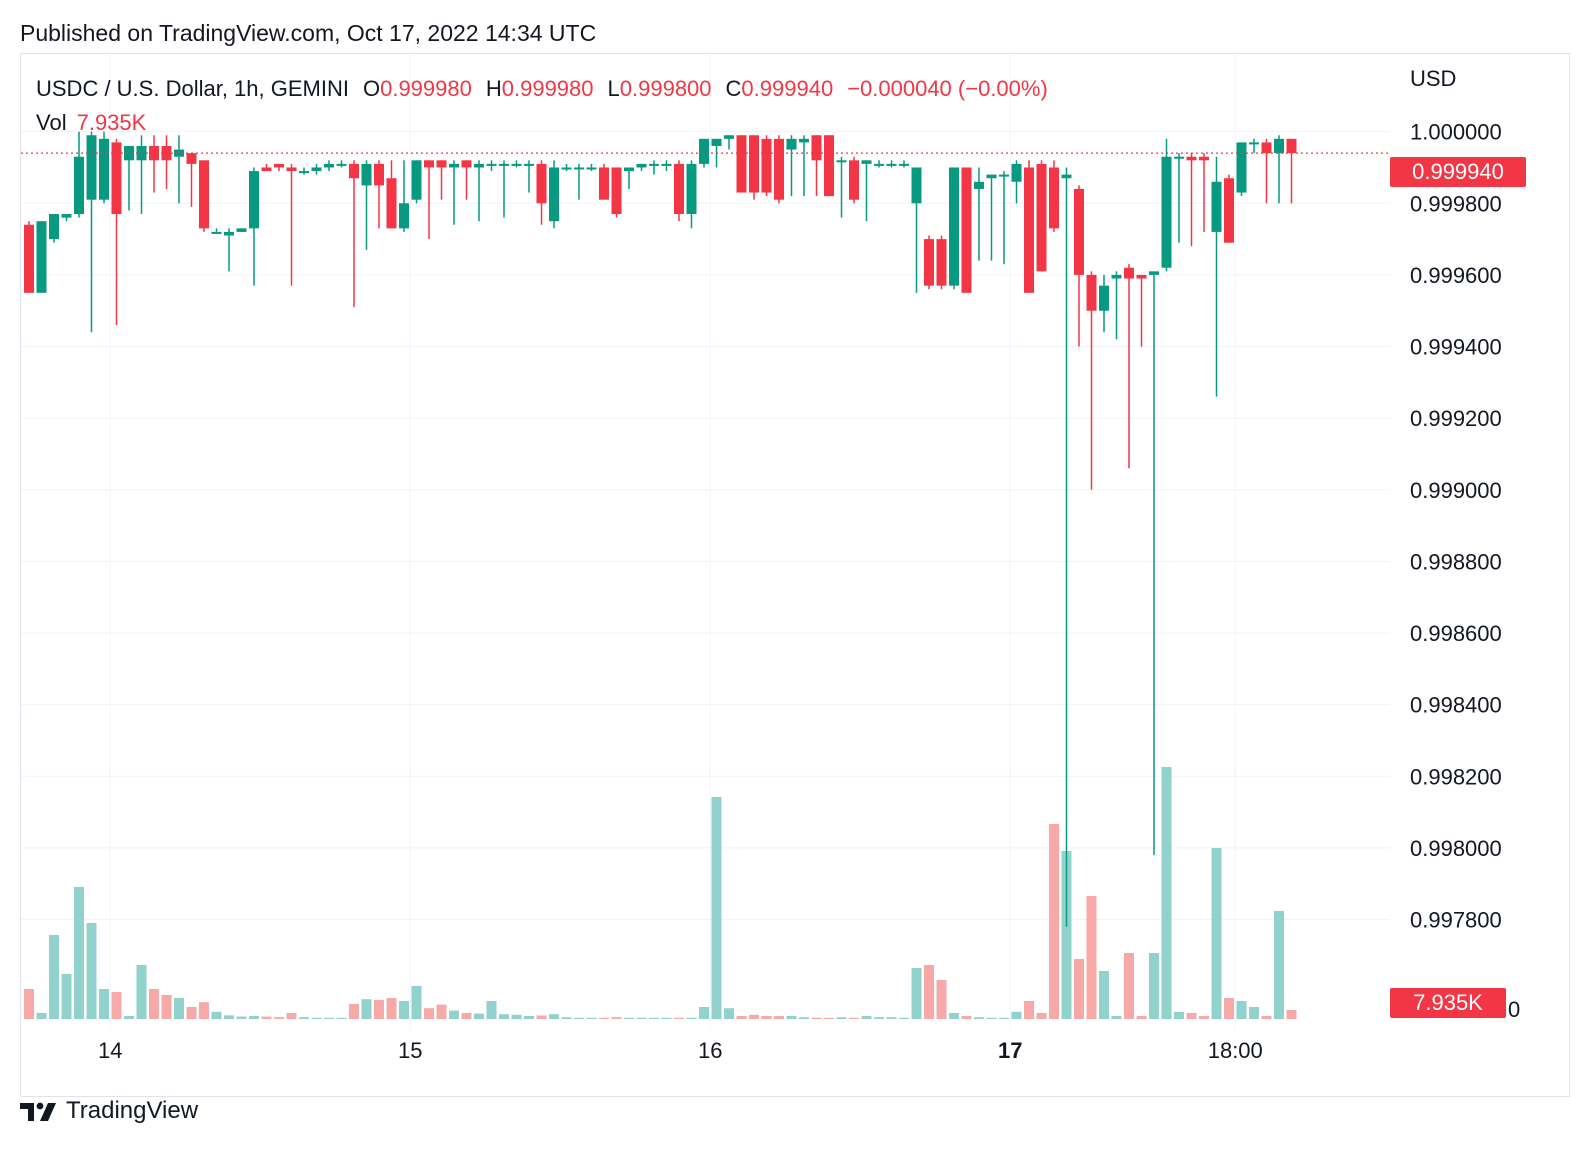 Image resolution: width=1586 pixels, height=1158 pixels. Describe the element at coordinates (1235, 1050) in the screenshot. I see `time-tick-label: 18:00` at that location.